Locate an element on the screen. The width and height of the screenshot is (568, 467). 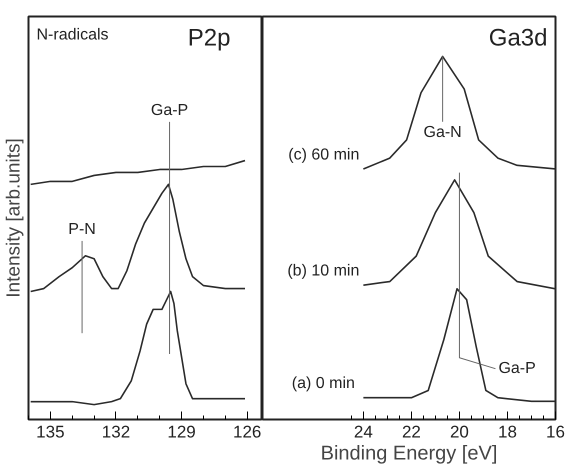
series-label: P-N is located at coordinates (82, 229).